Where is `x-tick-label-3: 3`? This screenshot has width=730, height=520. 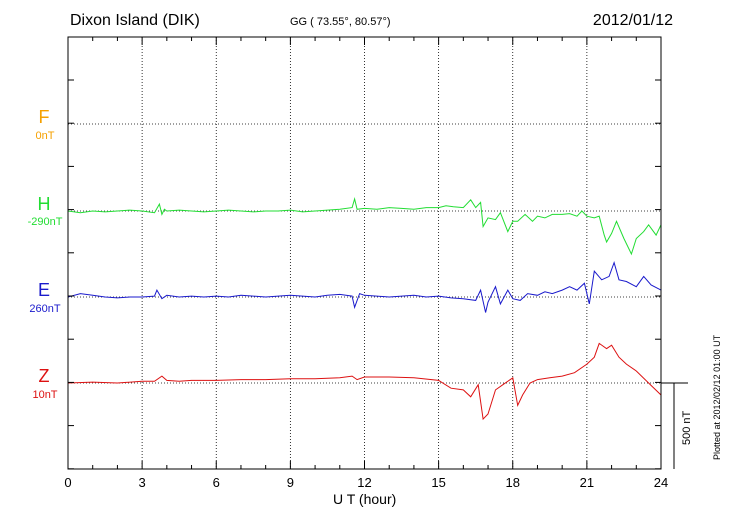
x-tick-label-3: 3 is located at coordinates (142, 482).